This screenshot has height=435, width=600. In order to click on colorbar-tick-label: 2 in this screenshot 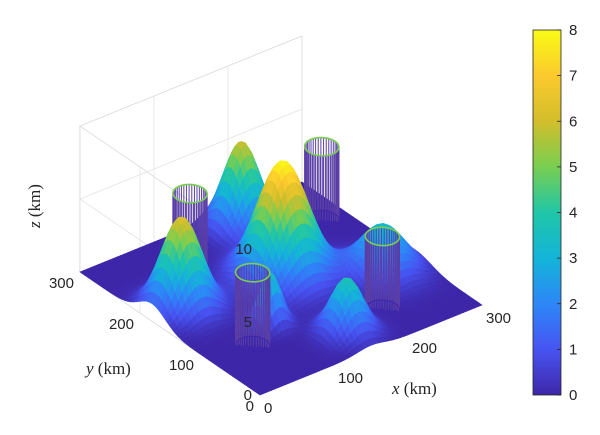, I will do `click(573, 304)`.